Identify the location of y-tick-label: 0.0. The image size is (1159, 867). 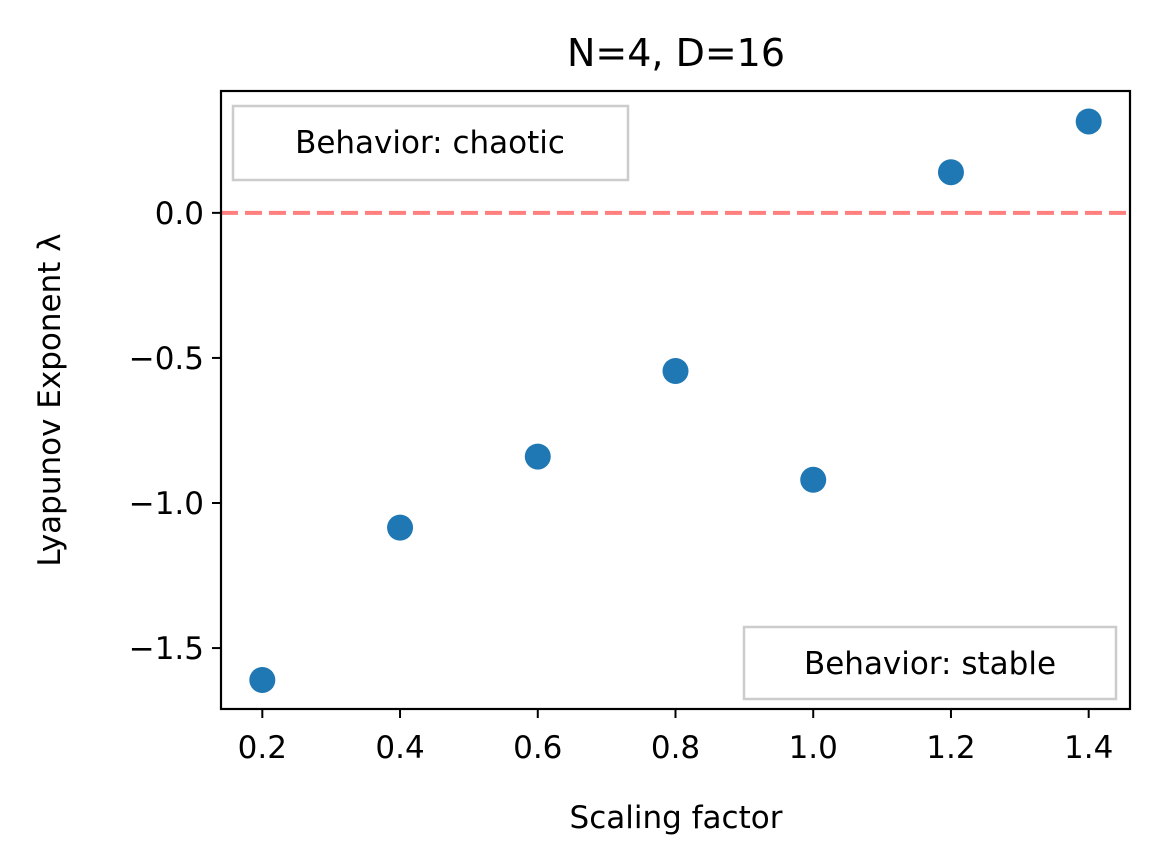
(179, 214).